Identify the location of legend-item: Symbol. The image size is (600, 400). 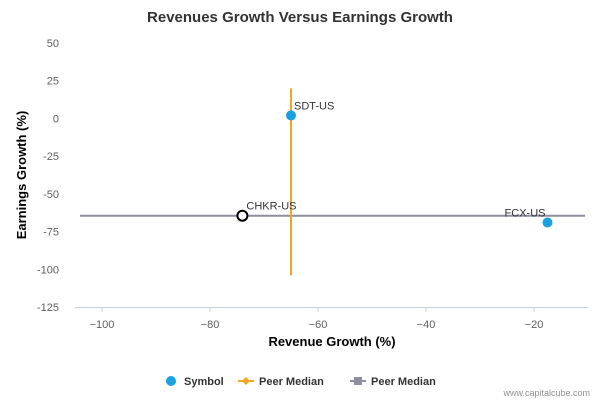
(195, 382).